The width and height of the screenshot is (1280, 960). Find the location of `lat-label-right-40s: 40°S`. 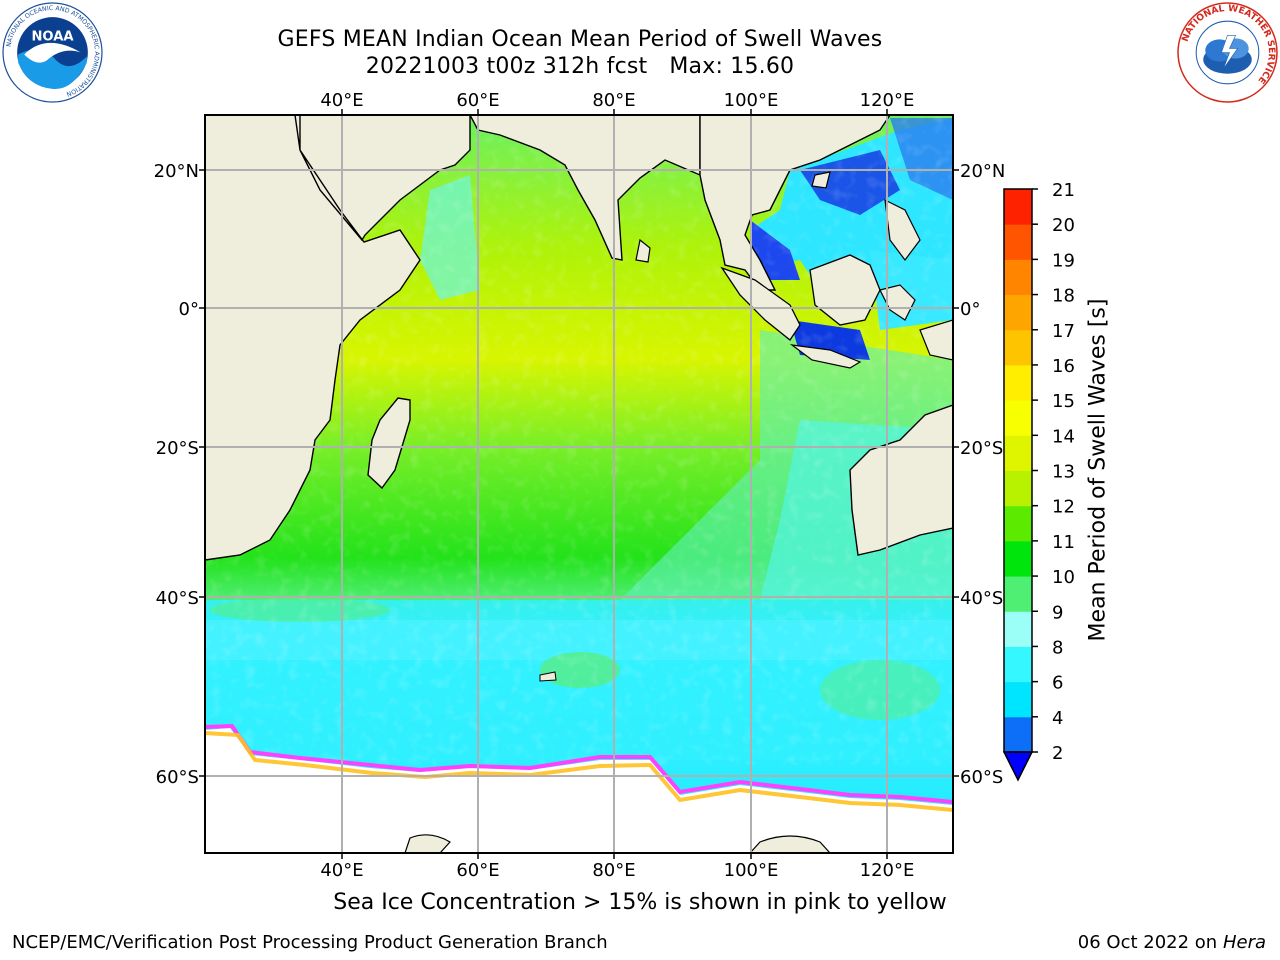

lat-label-right-40s: 40°S is located at coordinates (981, 598).